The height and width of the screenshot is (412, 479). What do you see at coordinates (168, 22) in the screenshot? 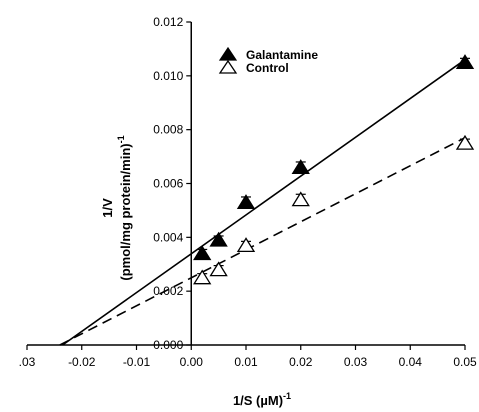
I see `y-tick-label: 0.012` at bounding box center [168, 22].